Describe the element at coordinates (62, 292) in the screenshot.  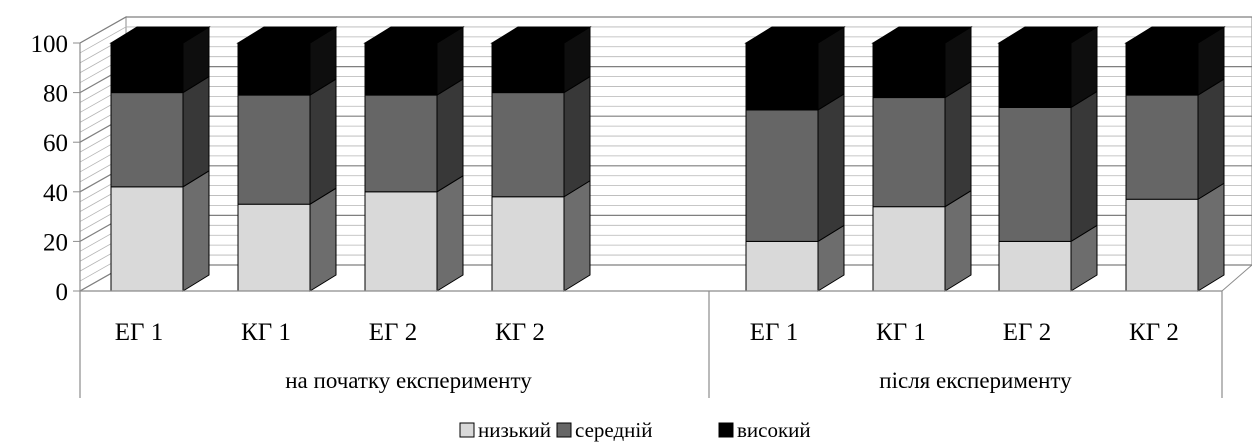
I see `y-tick-label: 0` at that location.